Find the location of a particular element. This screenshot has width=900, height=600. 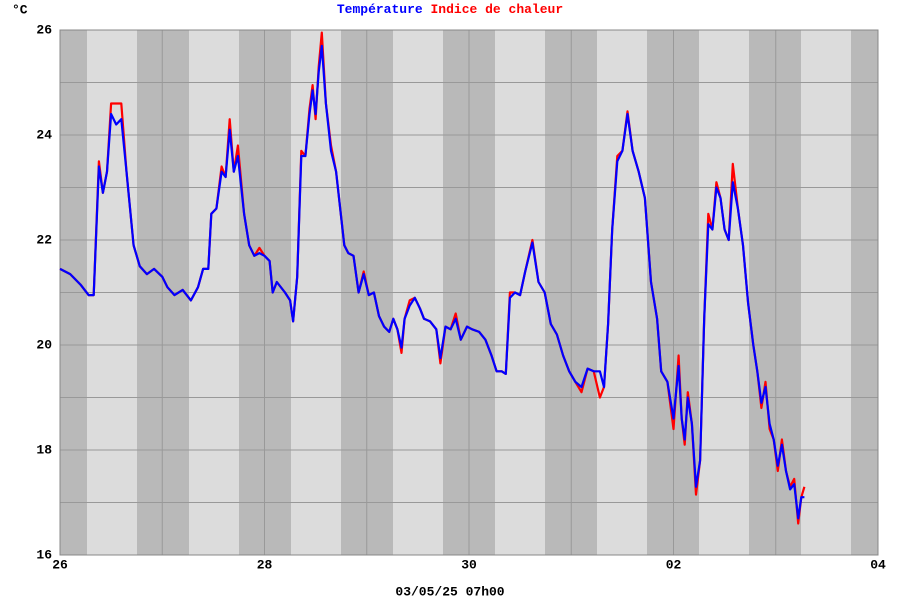

y-tick-label: 26 is located at coordinates (44, 29).